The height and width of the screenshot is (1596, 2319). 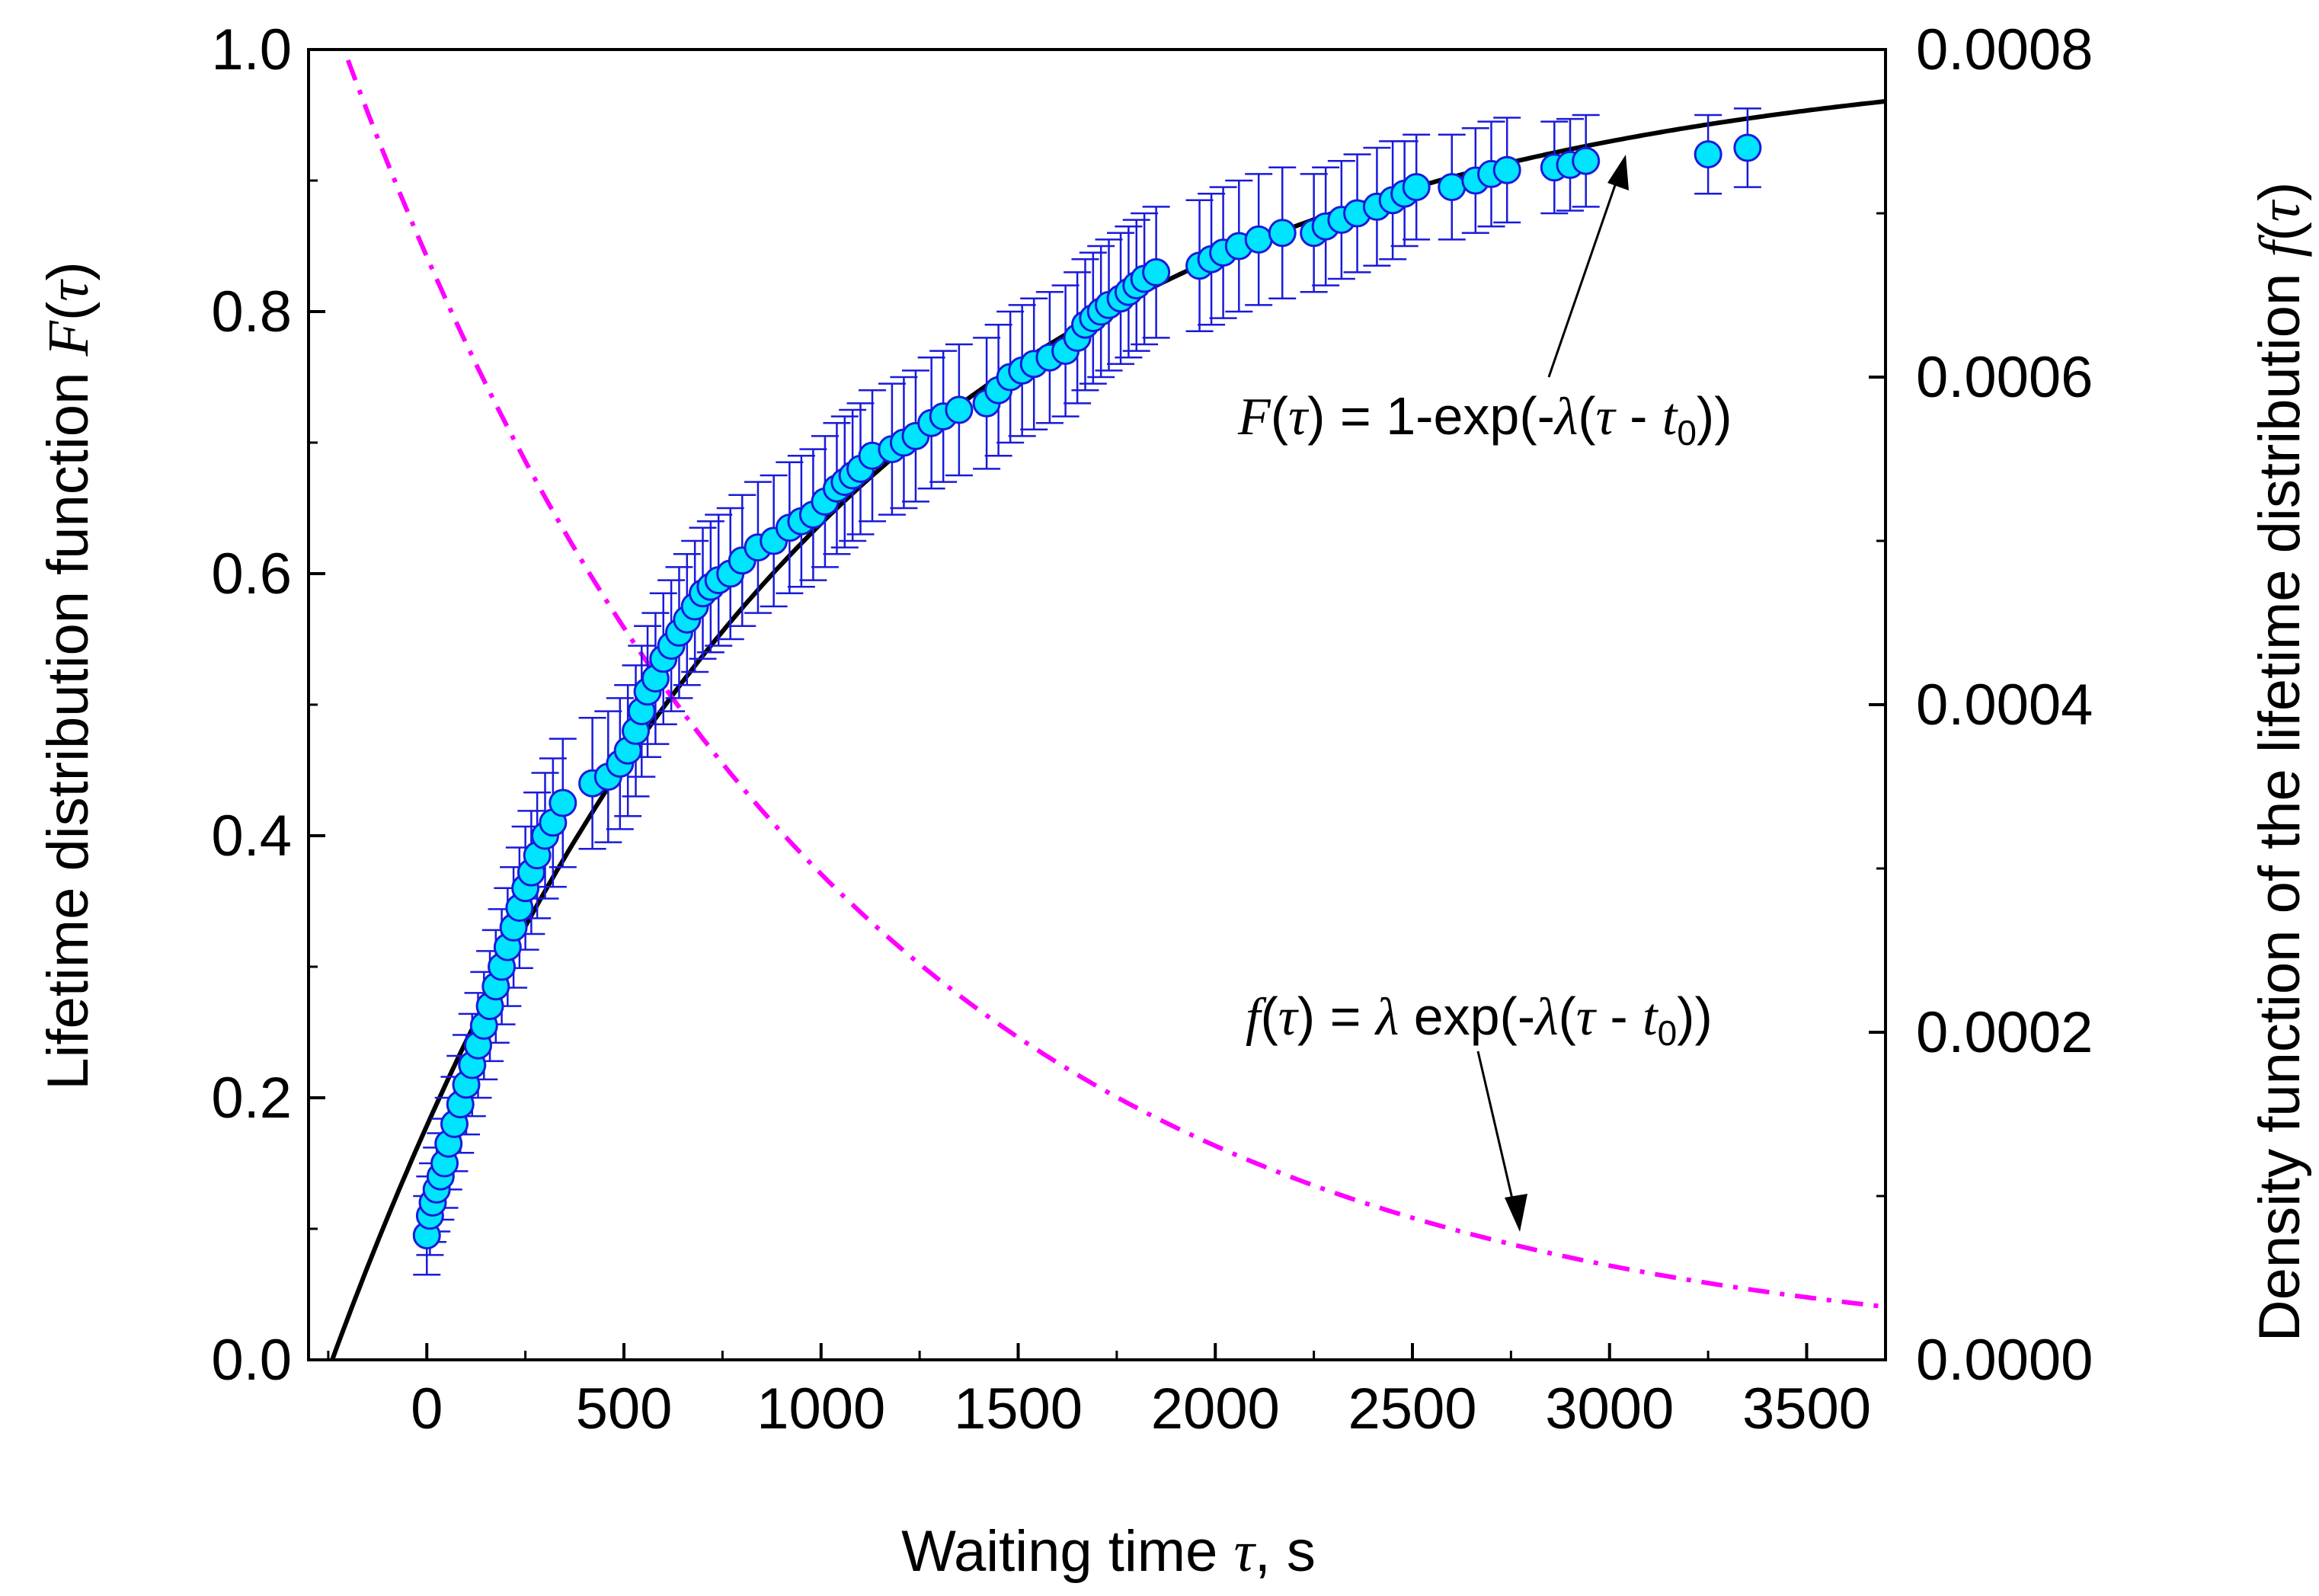 What do you see at coordinates (252, 1098) in the screenshot?
I see `y-tick-label: 0.2` at bounding box center [252, 1098].